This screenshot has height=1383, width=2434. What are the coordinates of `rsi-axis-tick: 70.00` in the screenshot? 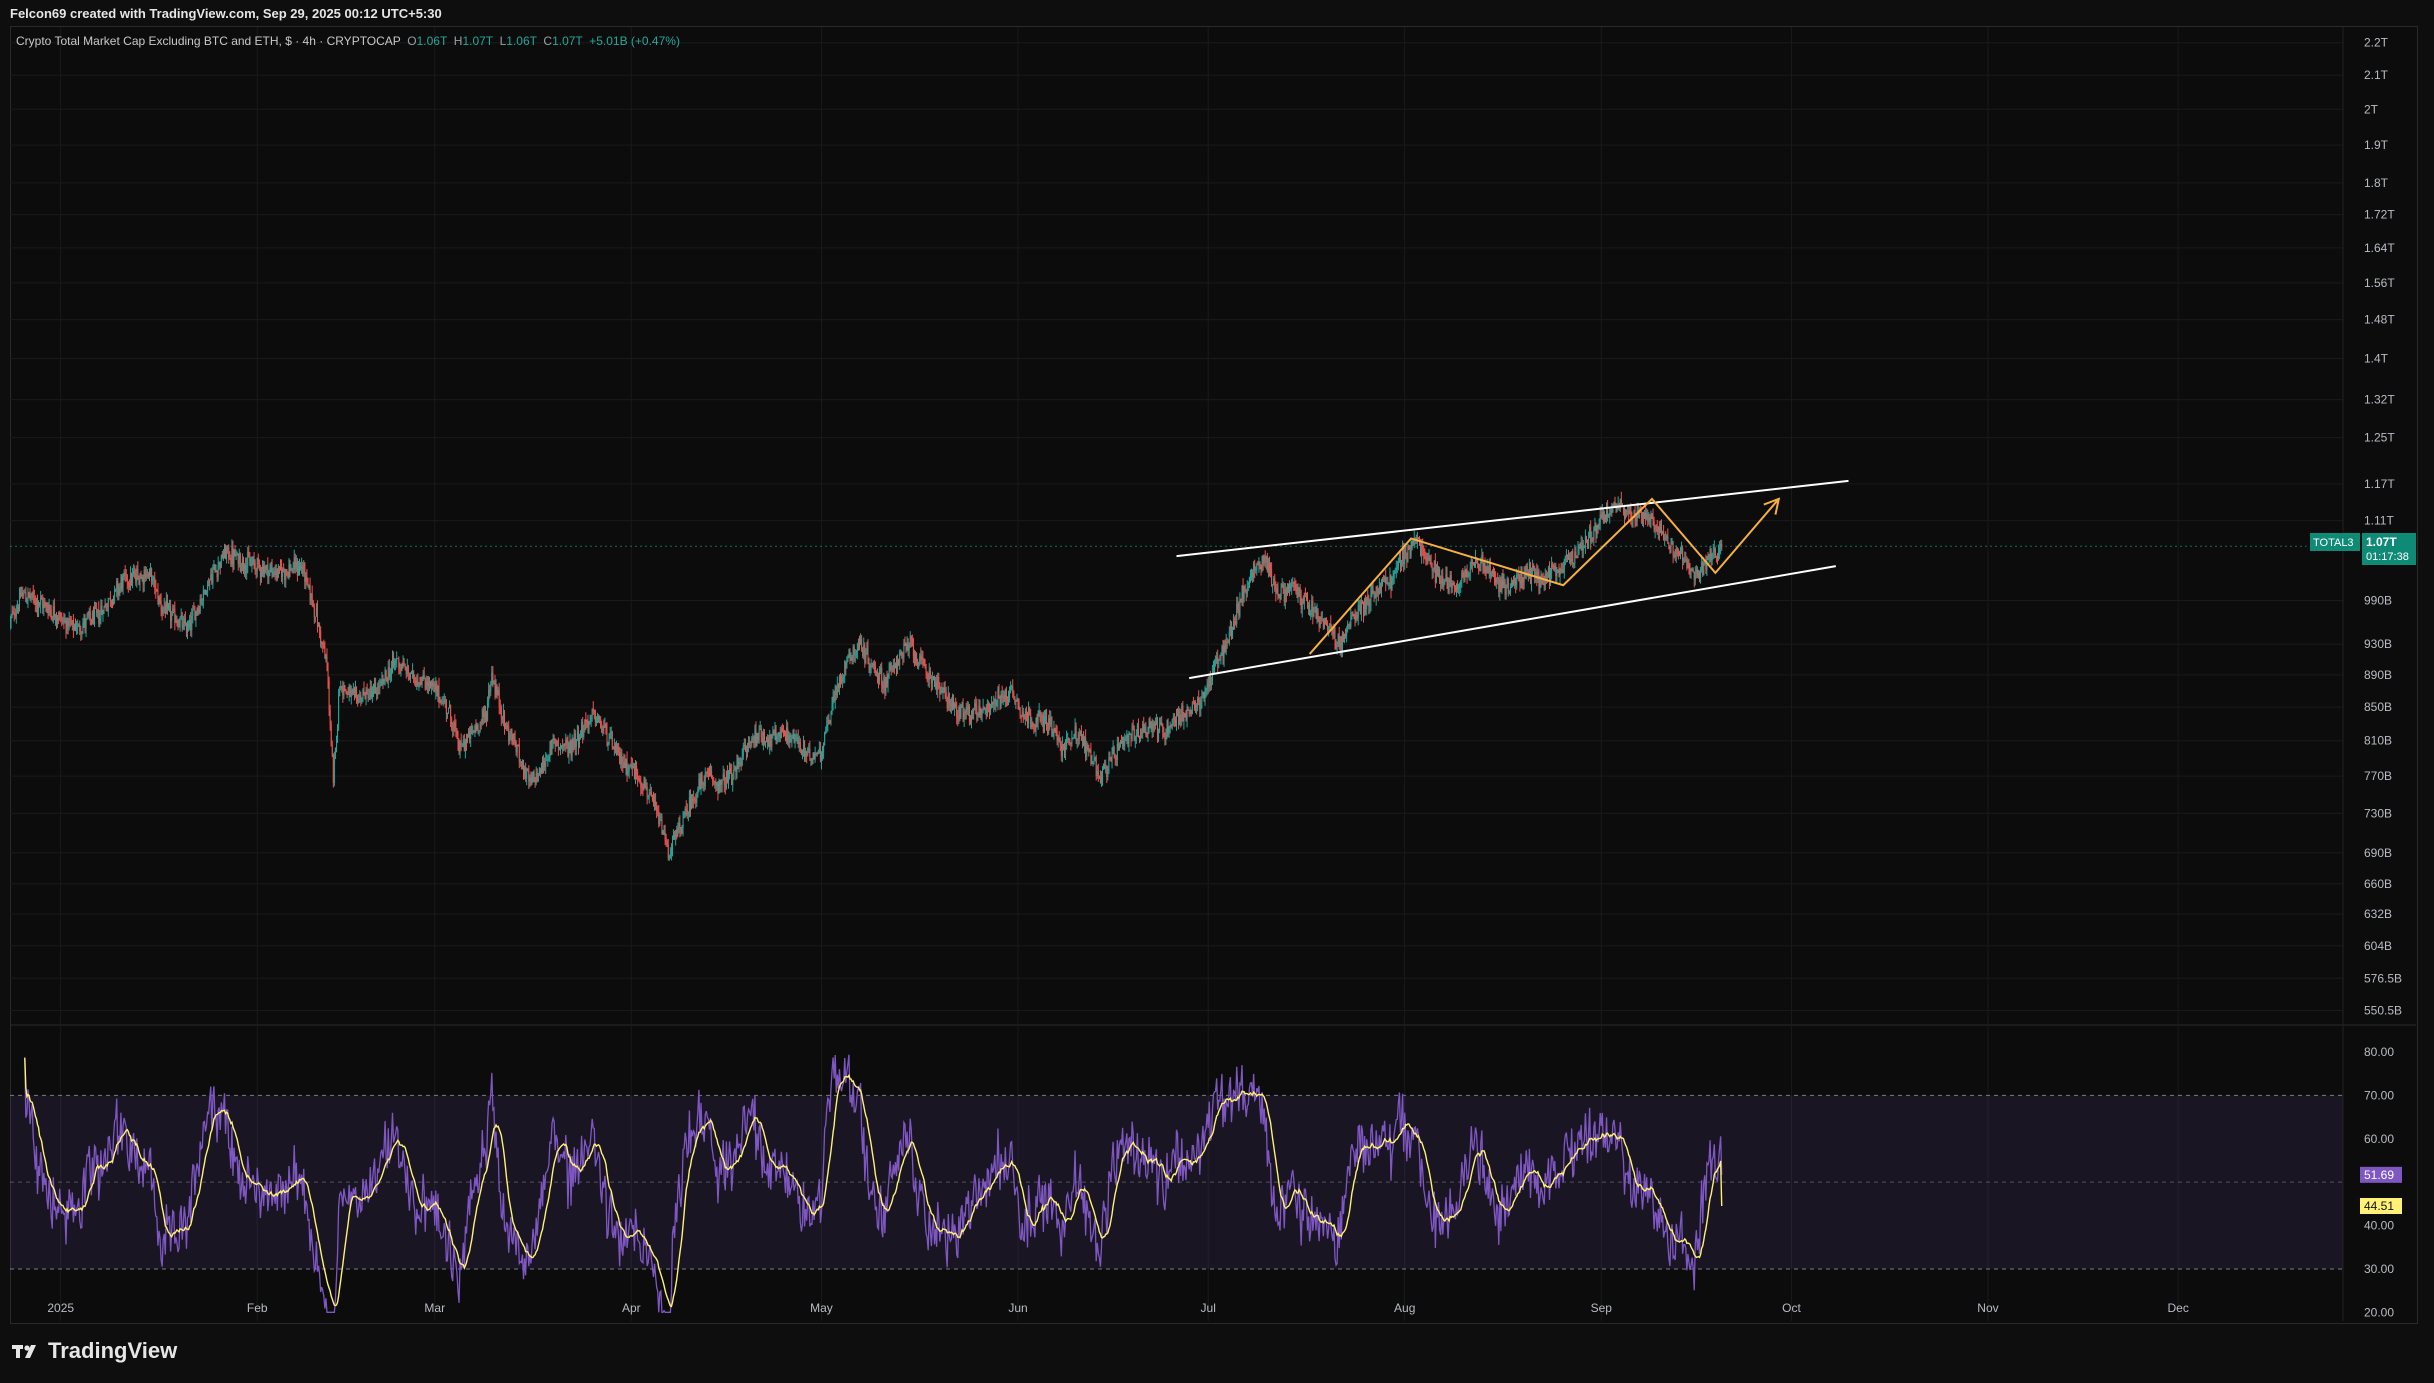 It's located at (2379, 1095).